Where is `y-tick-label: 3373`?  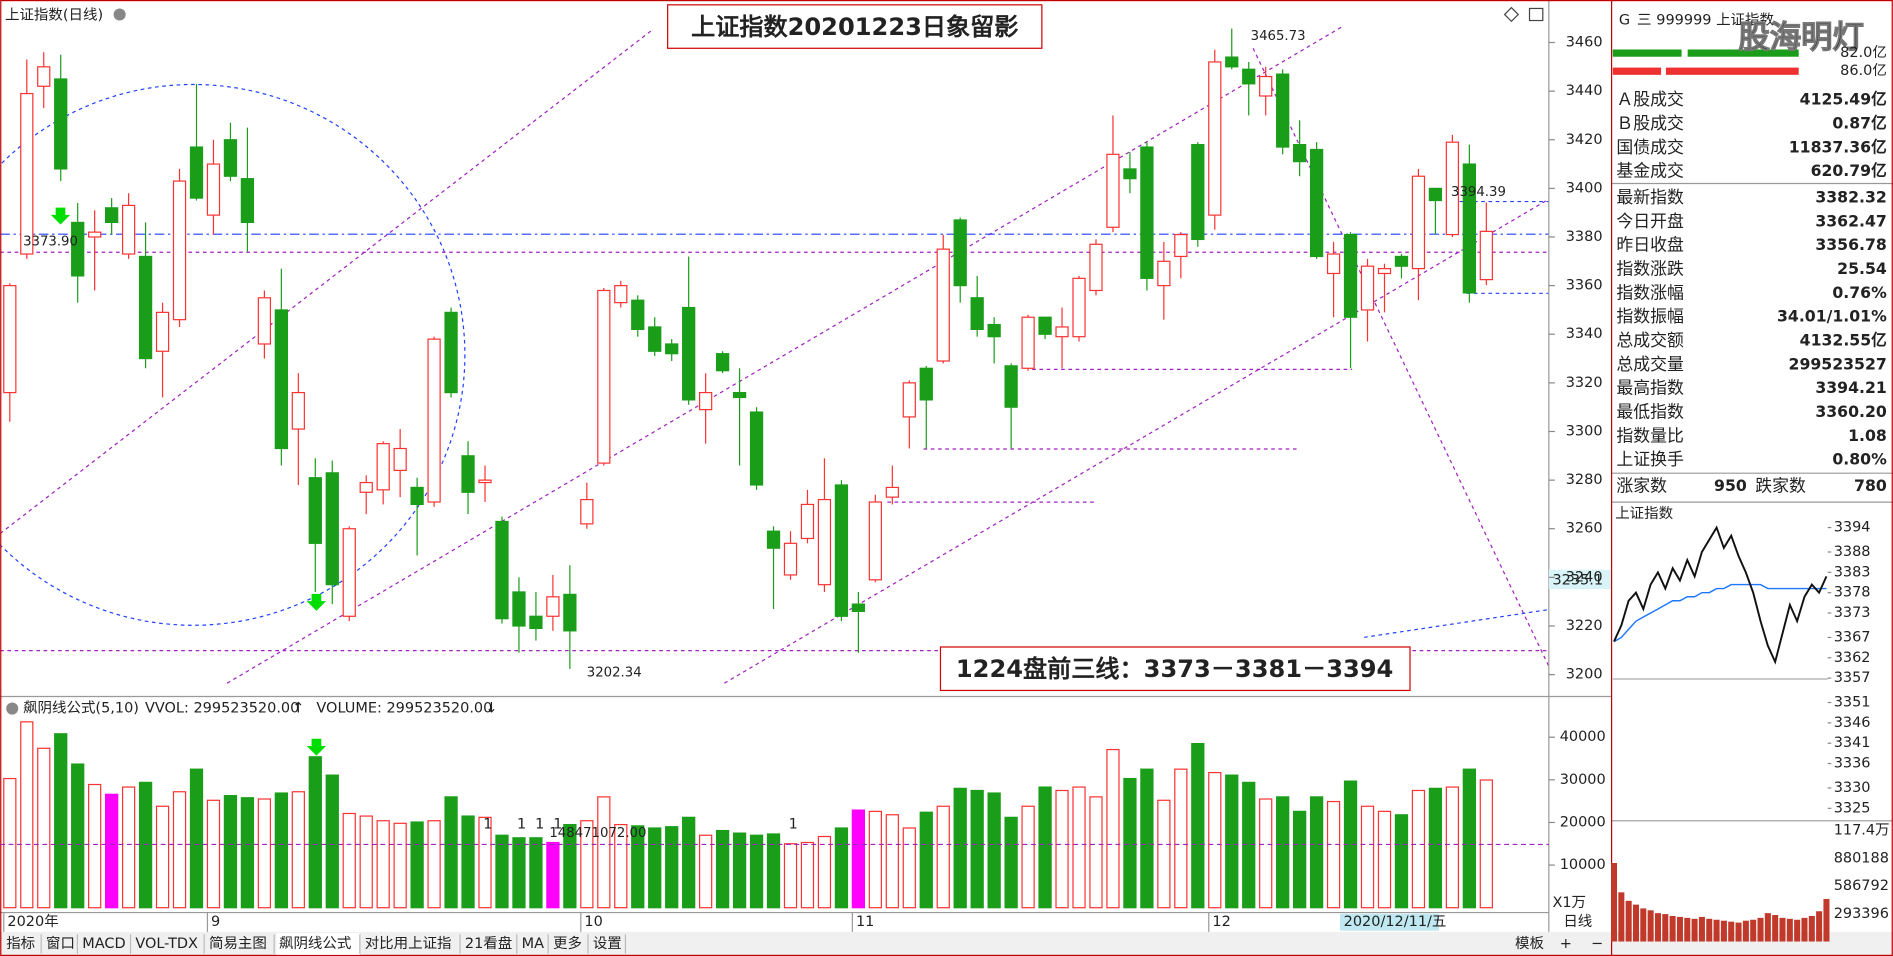
y-tick-label: 3373 is located at coordinates (1852, 613).